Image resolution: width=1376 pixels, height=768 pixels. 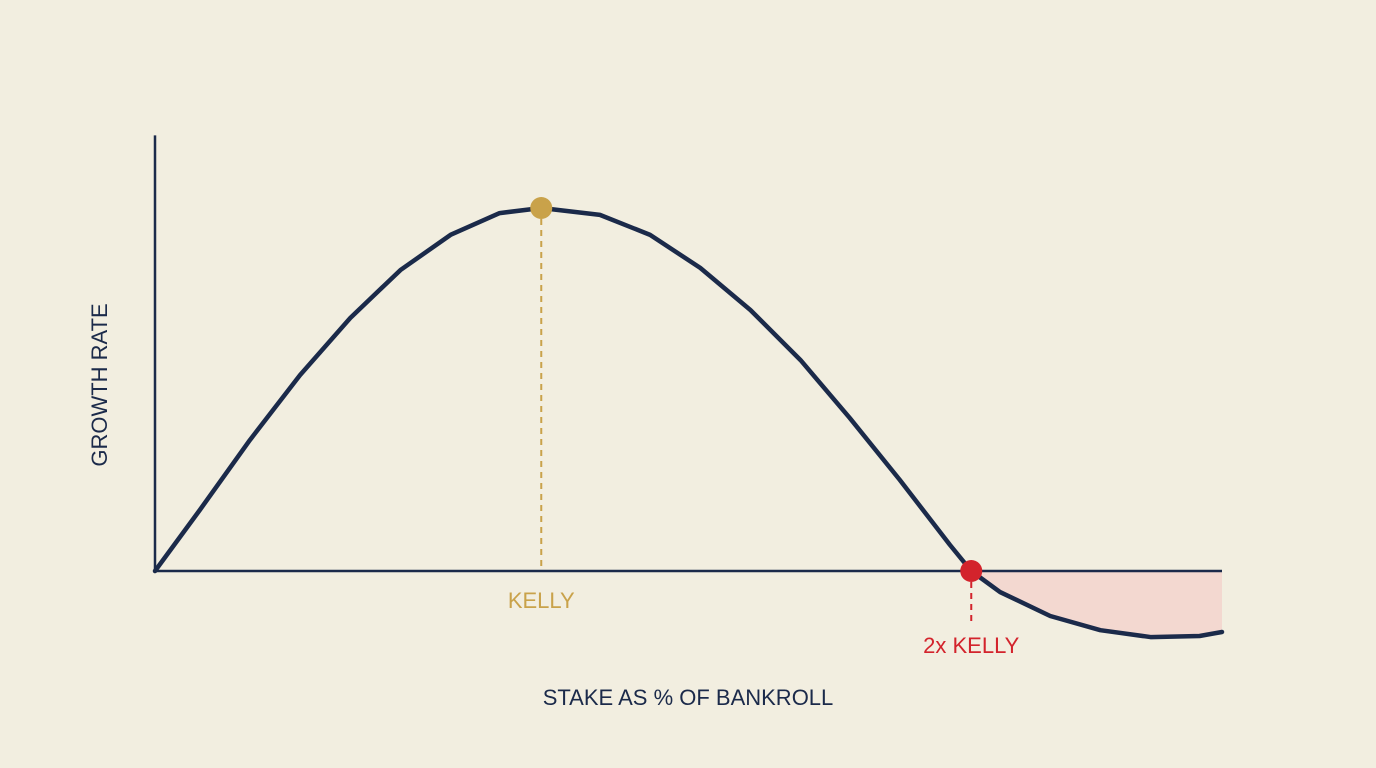 I want to click on annotation-label: KELLY, so click(x=541, y=600).